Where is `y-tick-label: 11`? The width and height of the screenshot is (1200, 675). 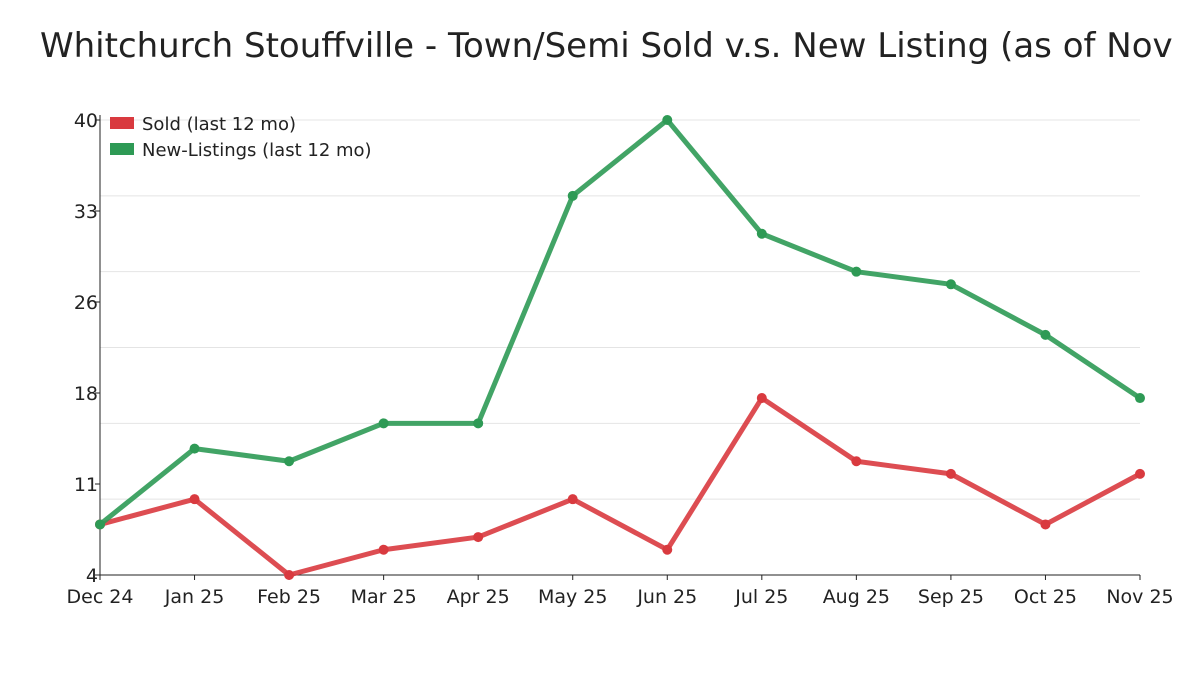 y-tick-label: 11 is located at coordinates (86, 485).